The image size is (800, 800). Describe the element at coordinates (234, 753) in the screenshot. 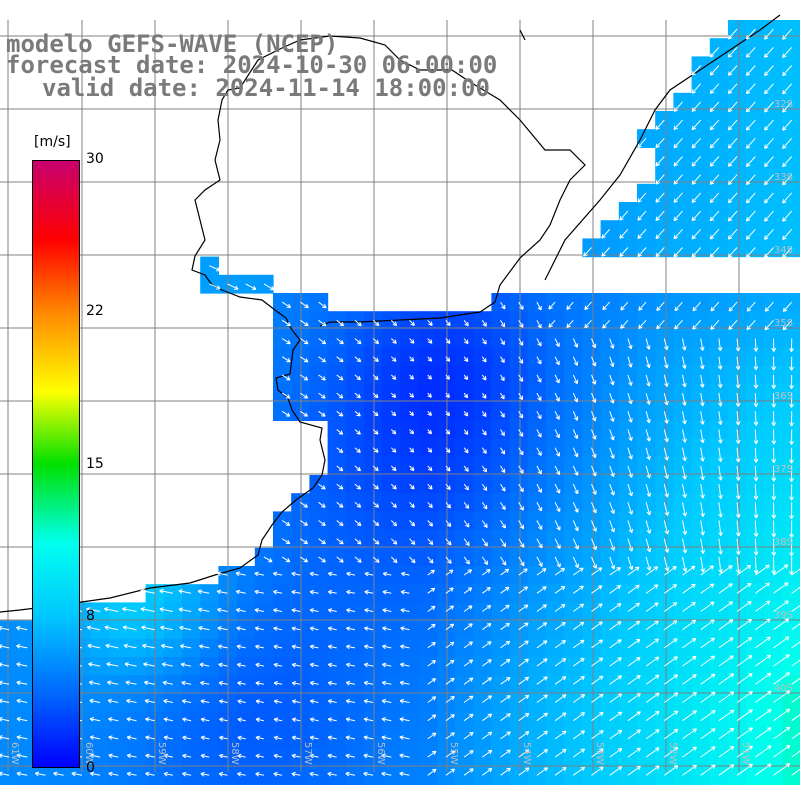

I see `lon-label: 58W` at that location.